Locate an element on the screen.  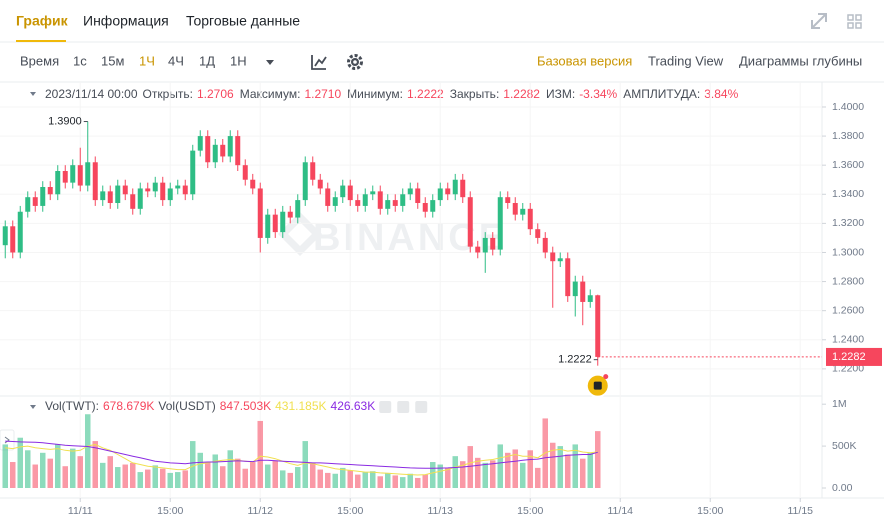
time-label: Время is located at coordinates (39, 60).